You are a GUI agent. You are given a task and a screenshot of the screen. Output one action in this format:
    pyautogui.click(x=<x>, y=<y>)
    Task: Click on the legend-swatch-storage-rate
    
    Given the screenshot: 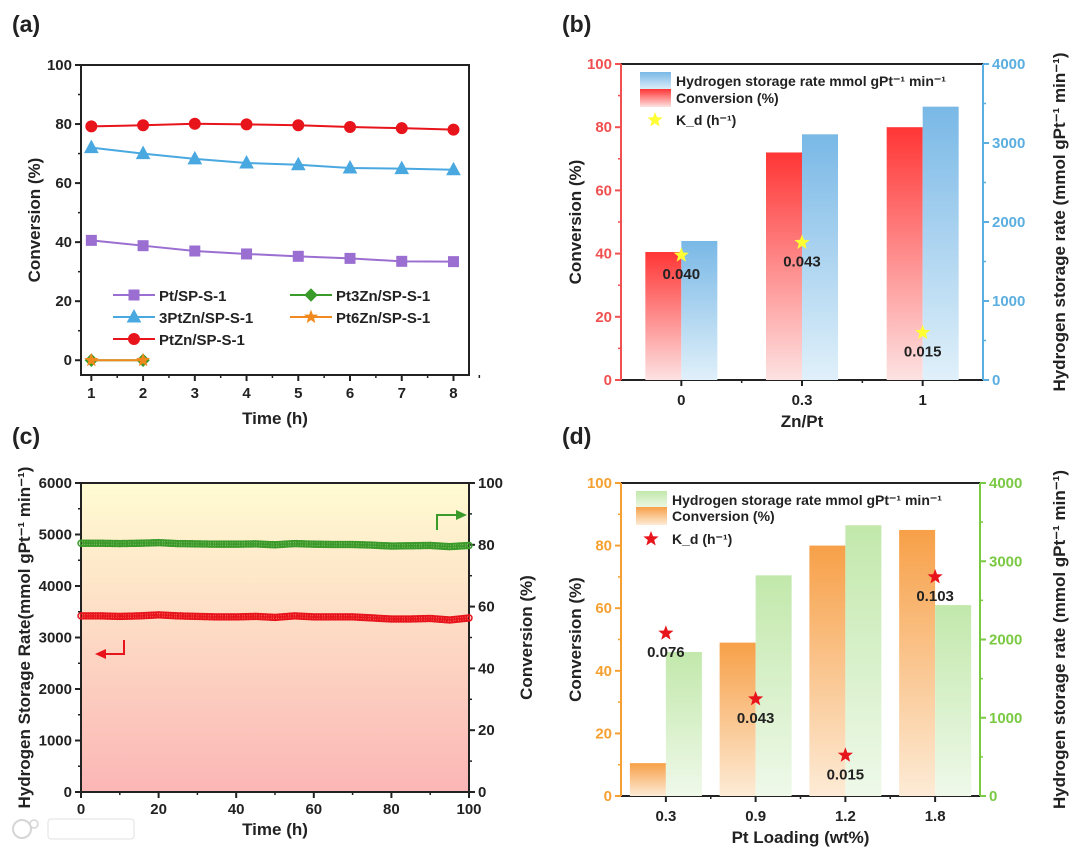 What is the action you would take?
    pyautogui.click(x=651, y=500)
    